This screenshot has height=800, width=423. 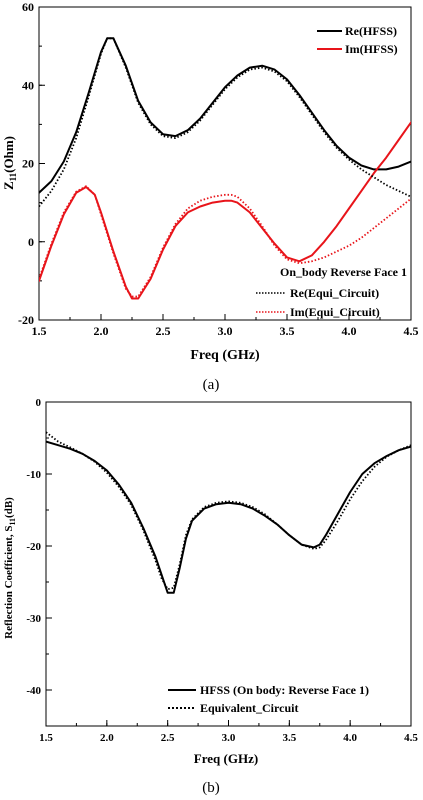 What do you see at coordinates (28, 85) in the screenshot?
I see `y-tick-label: 40` at bounding box center [28, 85].